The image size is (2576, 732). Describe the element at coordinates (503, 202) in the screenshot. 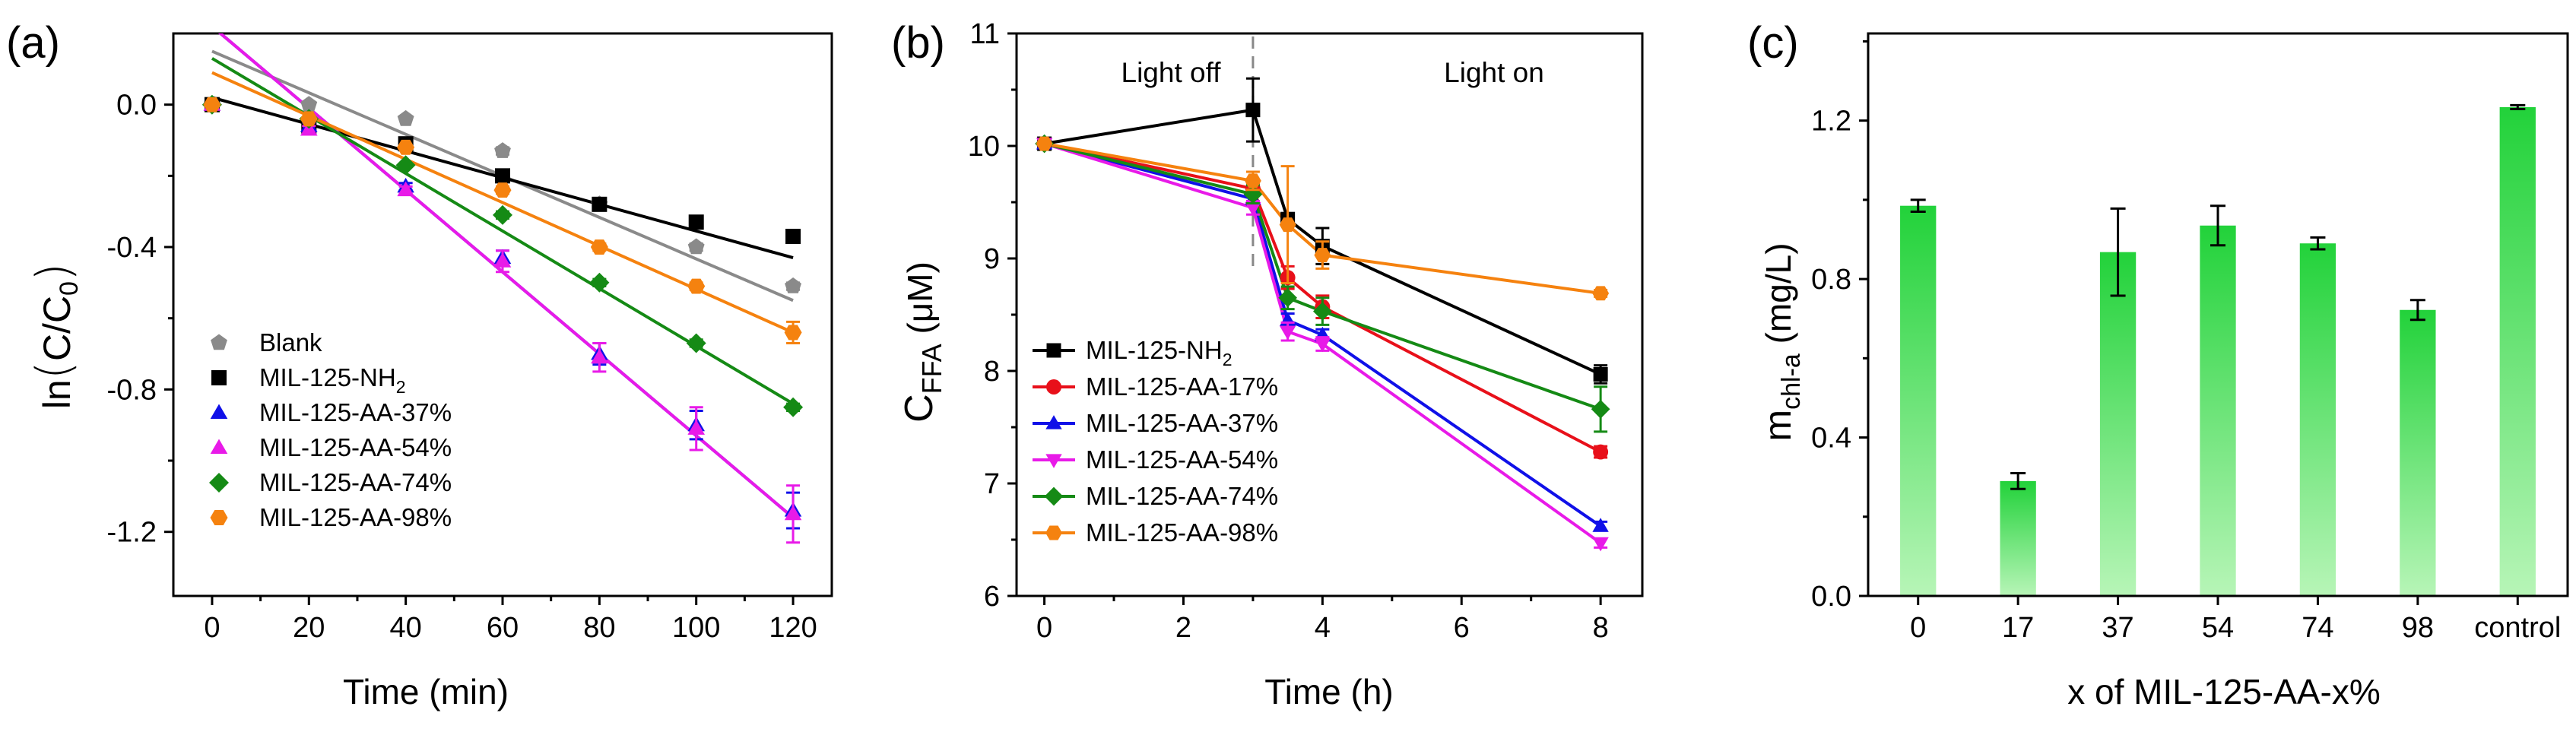

I see `panel-a-fit-line-aa98` at that location.